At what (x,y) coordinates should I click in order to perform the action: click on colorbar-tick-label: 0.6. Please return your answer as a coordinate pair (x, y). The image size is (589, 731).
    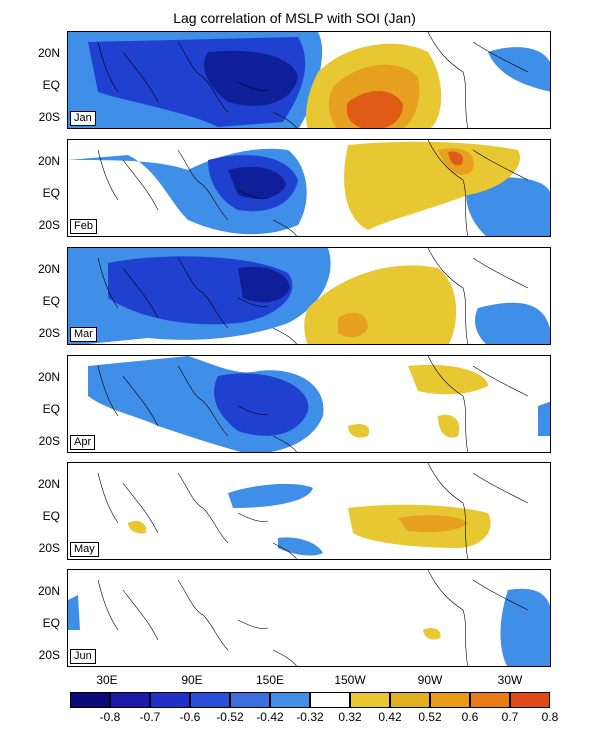
    Looking at the image, I should click on (470, 717).